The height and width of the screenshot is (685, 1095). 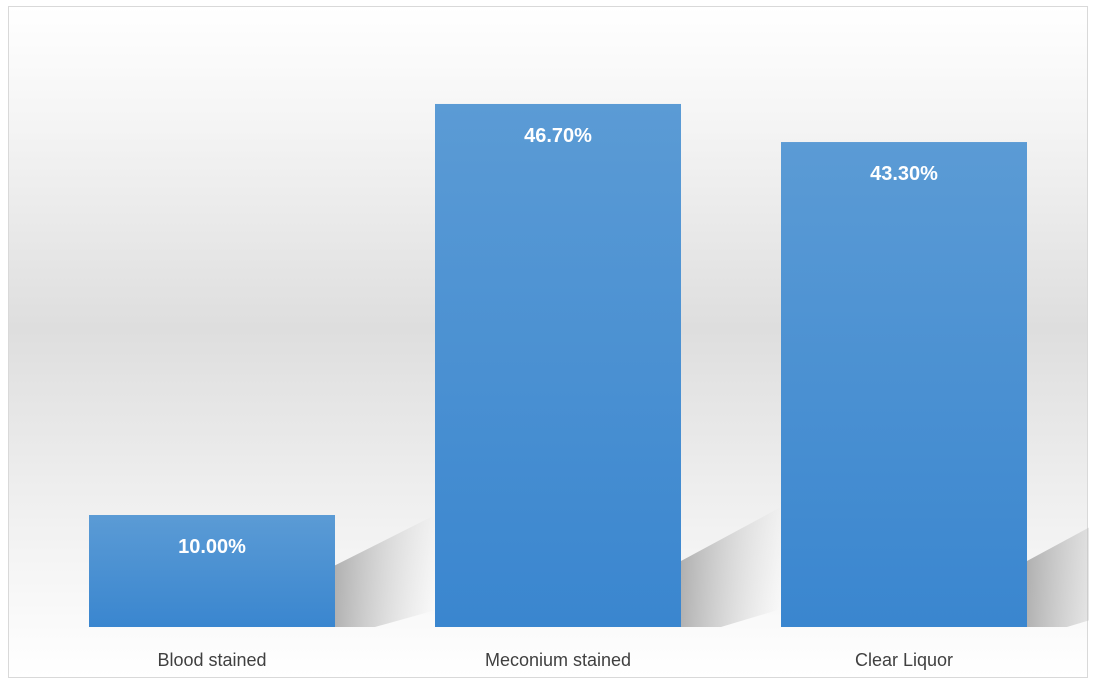 I want to click on bar-shadow-clear-liquor, so click(x=1058, y=577).